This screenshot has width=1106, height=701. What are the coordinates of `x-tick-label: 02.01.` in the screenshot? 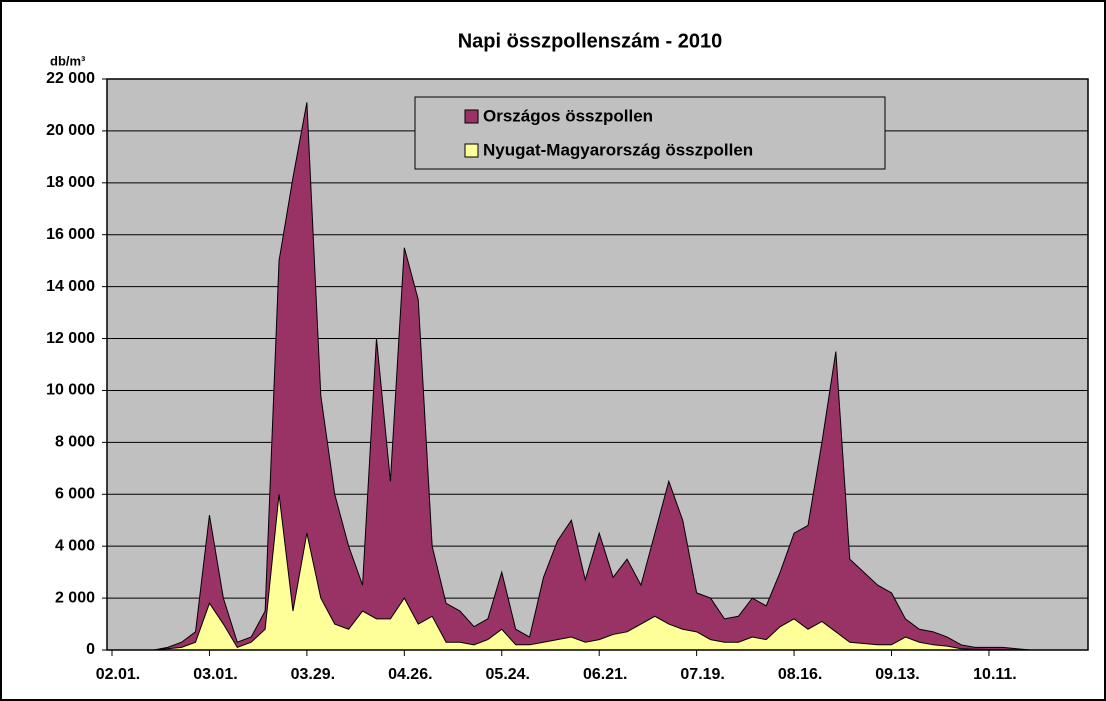 It's located at (118, 674).